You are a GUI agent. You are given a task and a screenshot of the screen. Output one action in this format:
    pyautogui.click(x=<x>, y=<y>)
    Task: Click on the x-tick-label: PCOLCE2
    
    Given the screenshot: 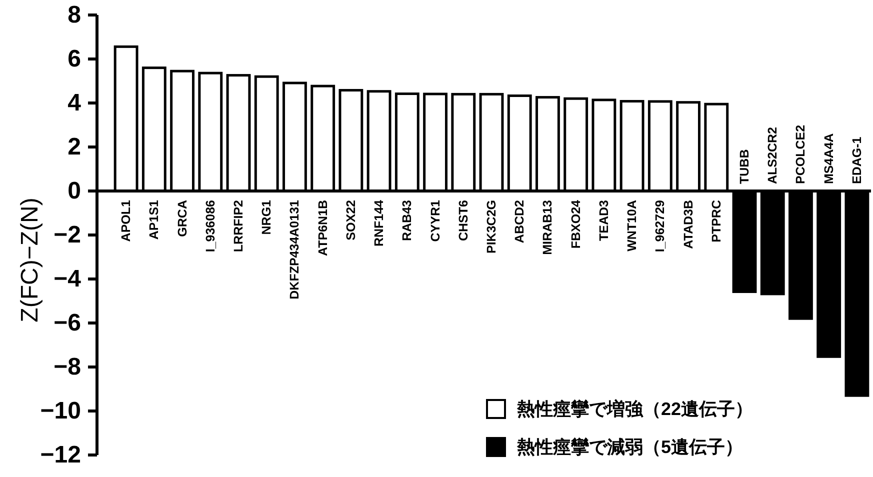 What is the action you would take?
    pyautogui.click(x=801, y=154)
    